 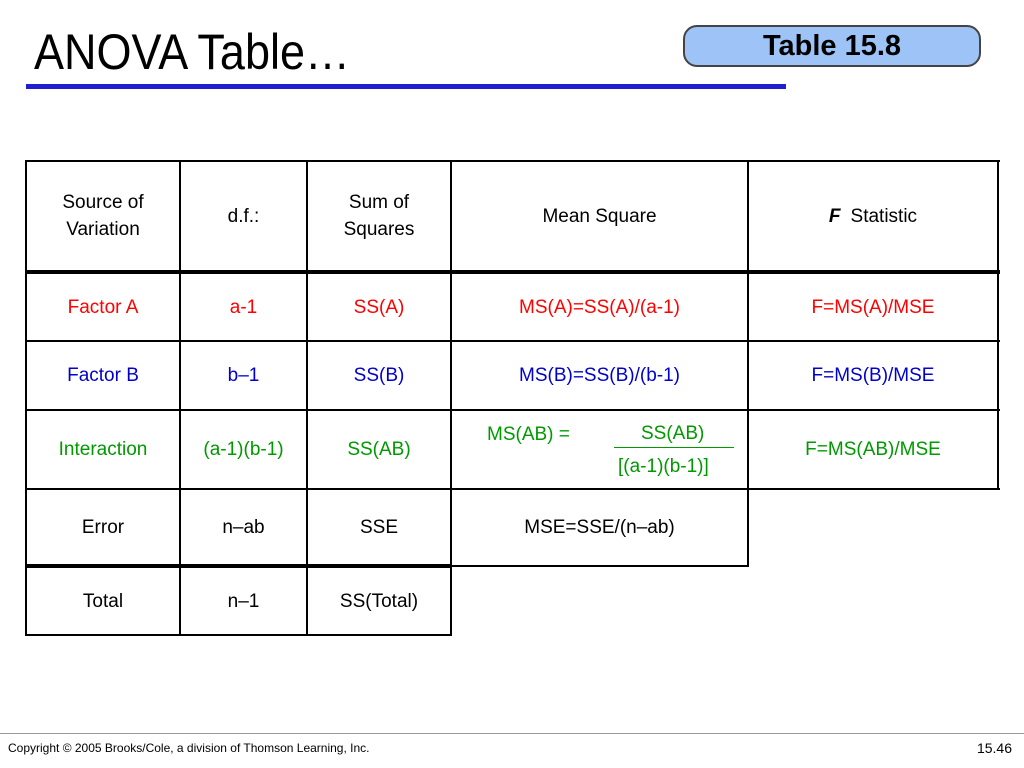 I want to click on row-interaction-df: (a-1)(b-1), so click(x=243, y=449).